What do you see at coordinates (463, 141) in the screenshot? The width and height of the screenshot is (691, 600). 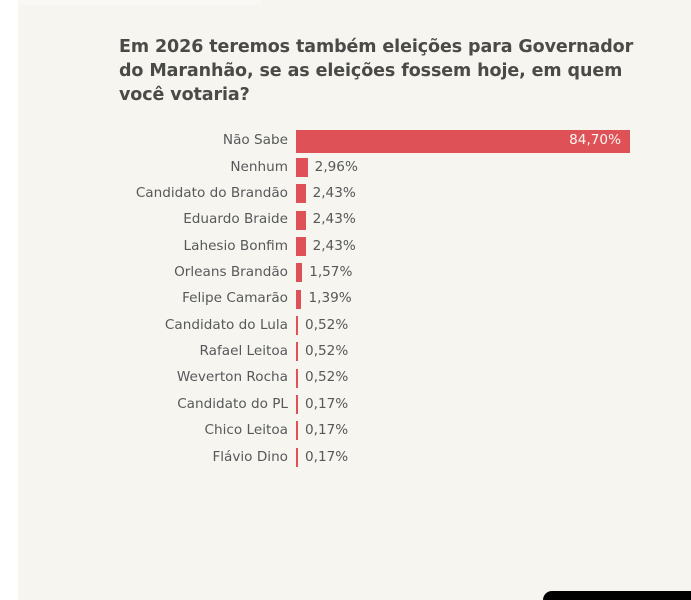 I see `bar: 84,70%` at bounding box center [463, 141].